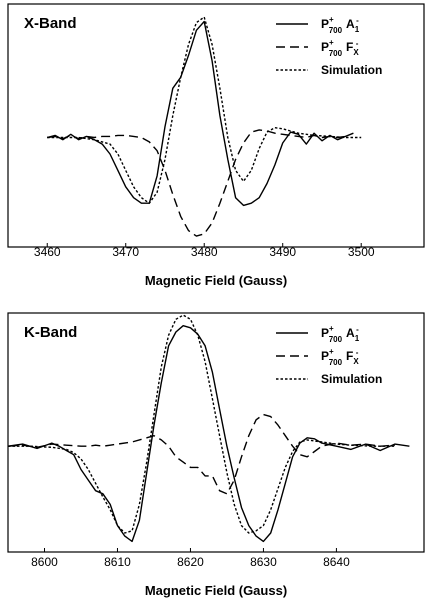 This screenshot has width=425, height=600. What do you see at coordinates (336, 562) in the screenshot?
I see `x-tick-label: 8640` at bounding box center [336, 562].